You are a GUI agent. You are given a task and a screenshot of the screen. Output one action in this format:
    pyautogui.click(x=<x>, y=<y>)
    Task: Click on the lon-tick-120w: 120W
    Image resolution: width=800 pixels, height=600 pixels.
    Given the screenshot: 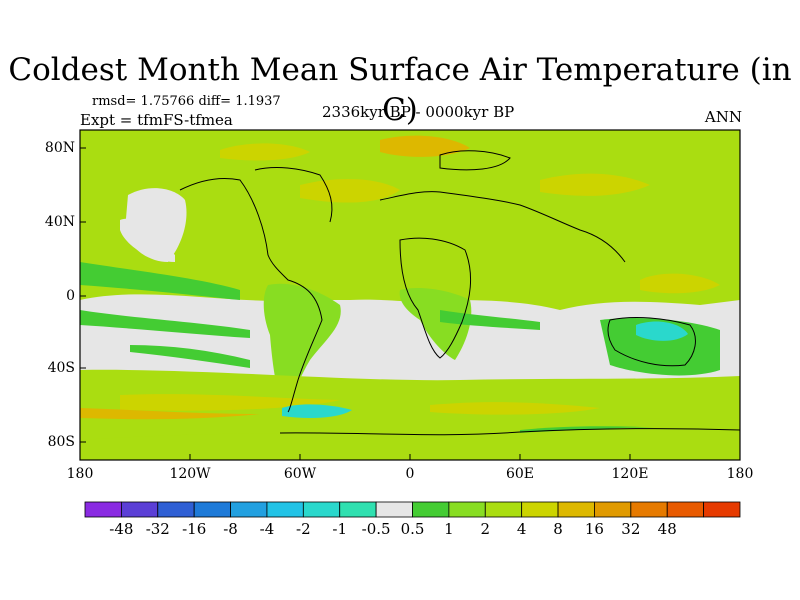 What is the action you would take?
    pyautogui.click(x=190, y=474)
    